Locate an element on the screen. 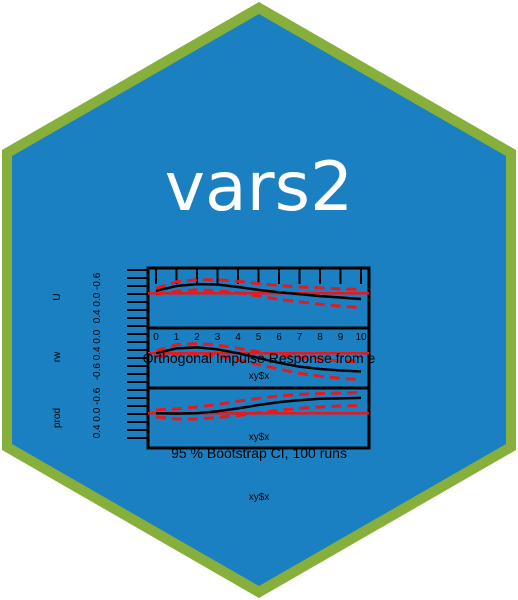  ytick-label-prod: 0.4 0.0 -0.6 is located at coordinates (97, 412).